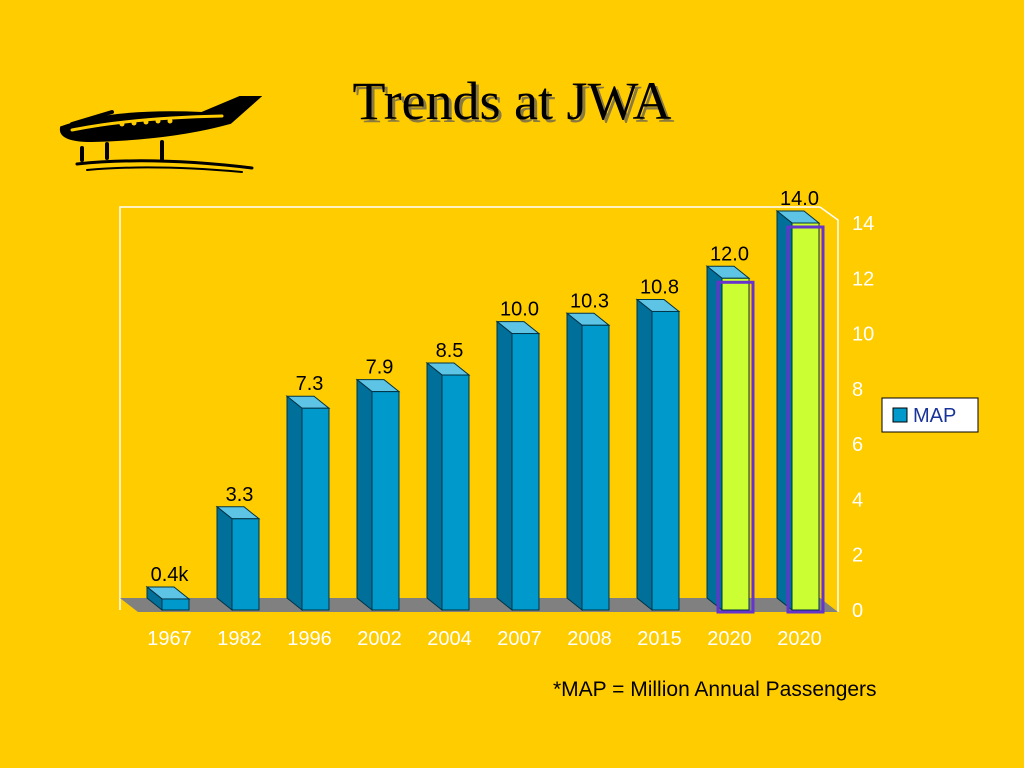 The height and width of the screenshot is (768, 1024). Describe the element at coordinates (309, 639) in the screenshot. I see `x-tick-label: 1996` at that location.